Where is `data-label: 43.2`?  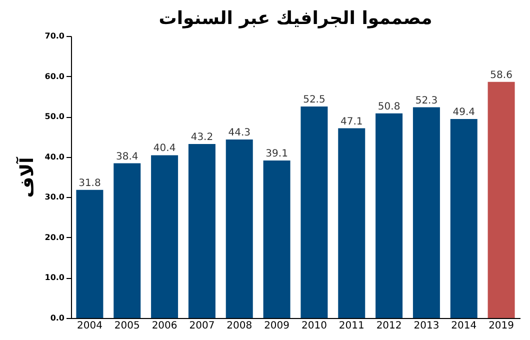 data-label: 43.2 is located at coordinates (202, 137).